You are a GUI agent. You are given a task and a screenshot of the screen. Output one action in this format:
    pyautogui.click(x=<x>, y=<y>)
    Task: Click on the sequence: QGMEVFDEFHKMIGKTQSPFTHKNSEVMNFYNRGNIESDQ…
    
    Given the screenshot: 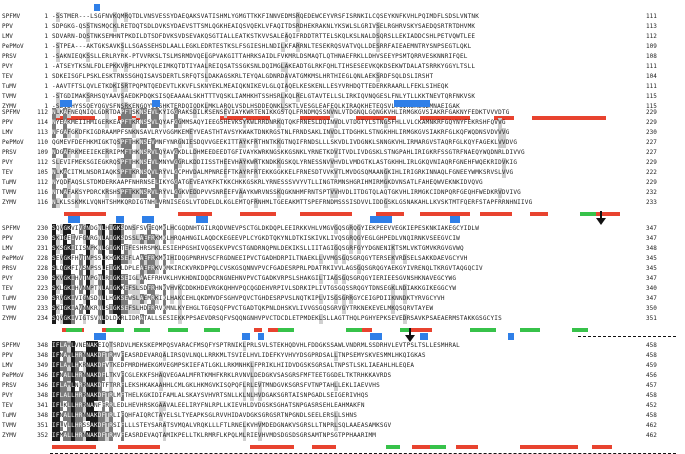 What is the action you would take?
    pyautogui.click(x=285, y=143)
    